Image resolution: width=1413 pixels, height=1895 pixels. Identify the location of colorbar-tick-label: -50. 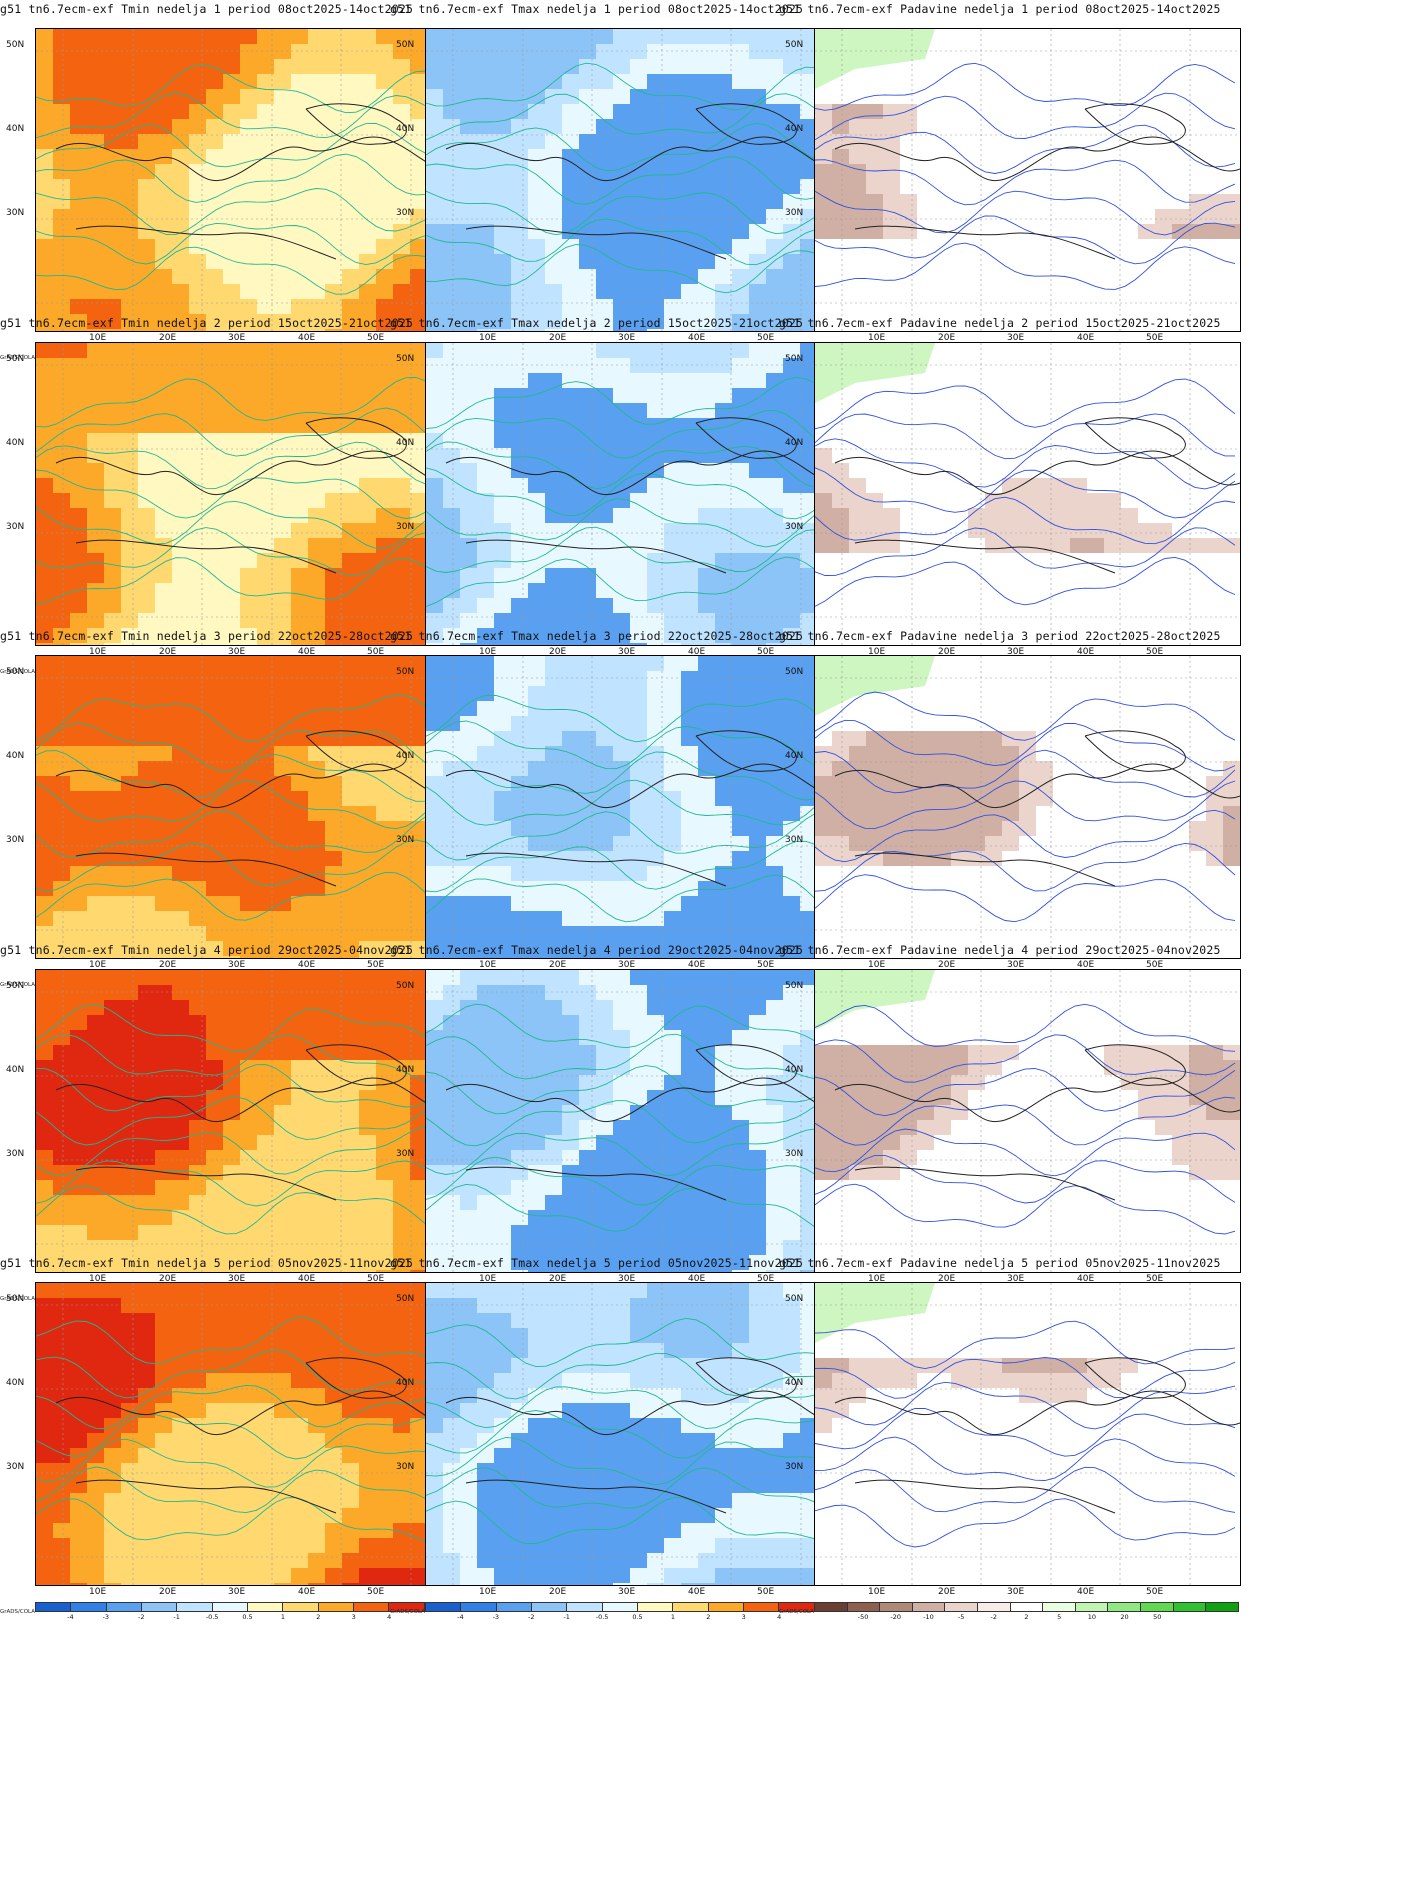
(863, 1617).